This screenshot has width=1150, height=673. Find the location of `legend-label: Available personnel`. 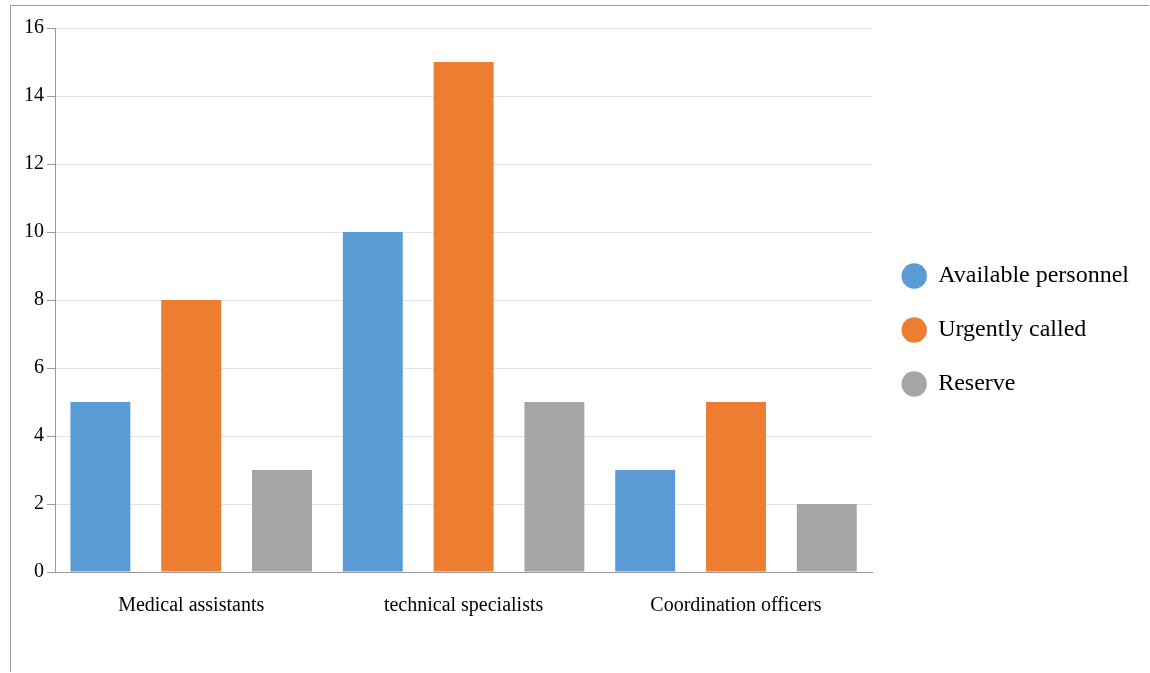

legend-label: Available personnel is located at coordinates (1034, 274).